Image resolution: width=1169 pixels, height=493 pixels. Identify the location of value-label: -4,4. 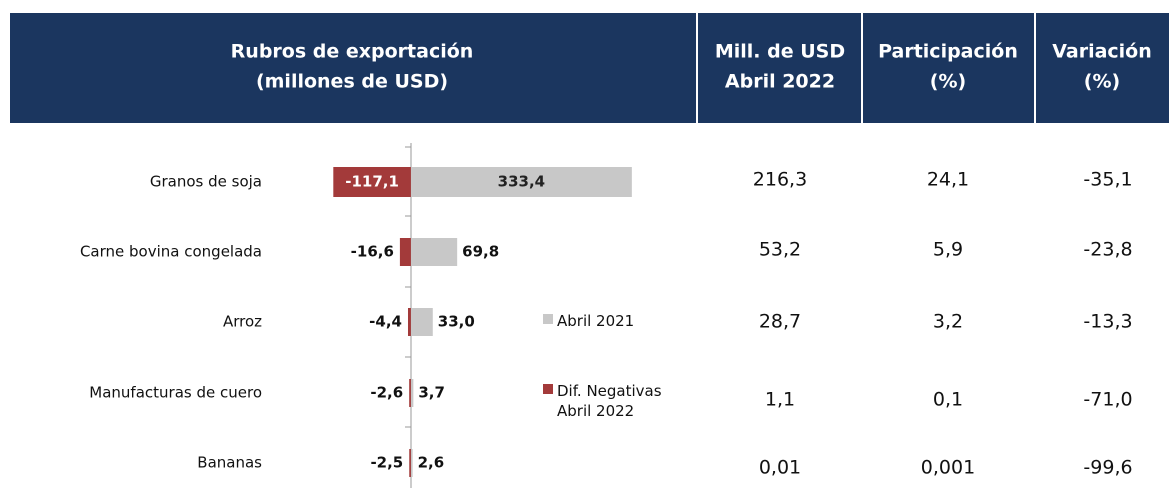
(385, 322).